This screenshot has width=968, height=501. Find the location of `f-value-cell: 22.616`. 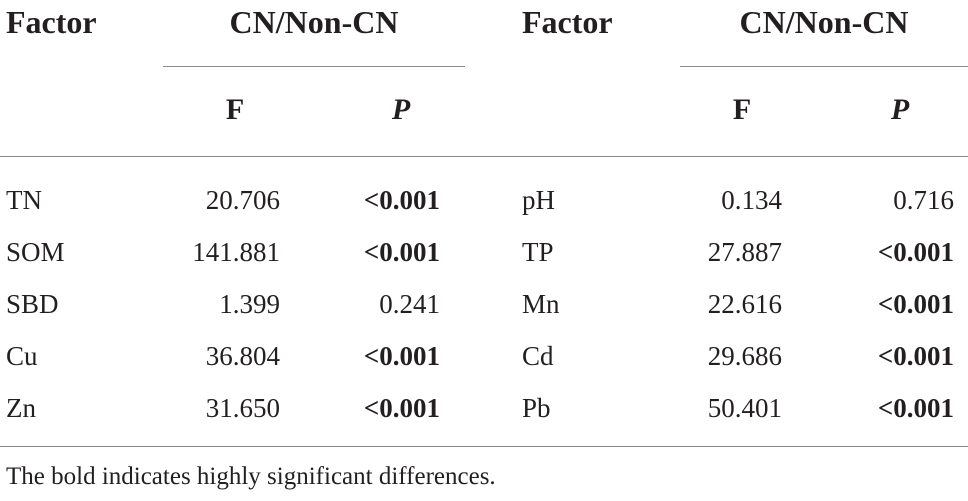

f-value-cell: 22.616 is located at coordinates (744, 304).